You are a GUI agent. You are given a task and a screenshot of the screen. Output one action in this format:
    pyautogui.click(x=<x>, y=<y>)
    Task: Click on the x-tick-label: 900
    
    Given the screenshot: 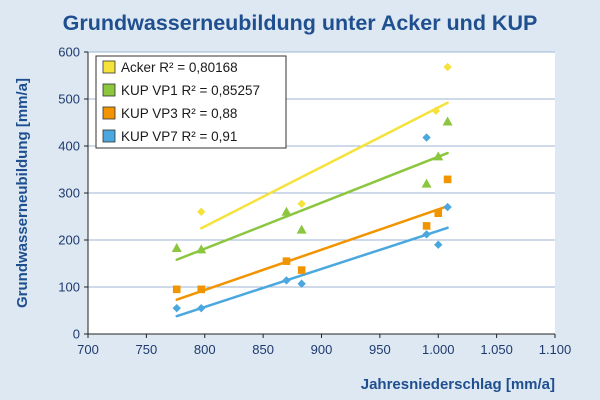 What is the action you would take?
    pyautogui.click(x=322, y=349)
    